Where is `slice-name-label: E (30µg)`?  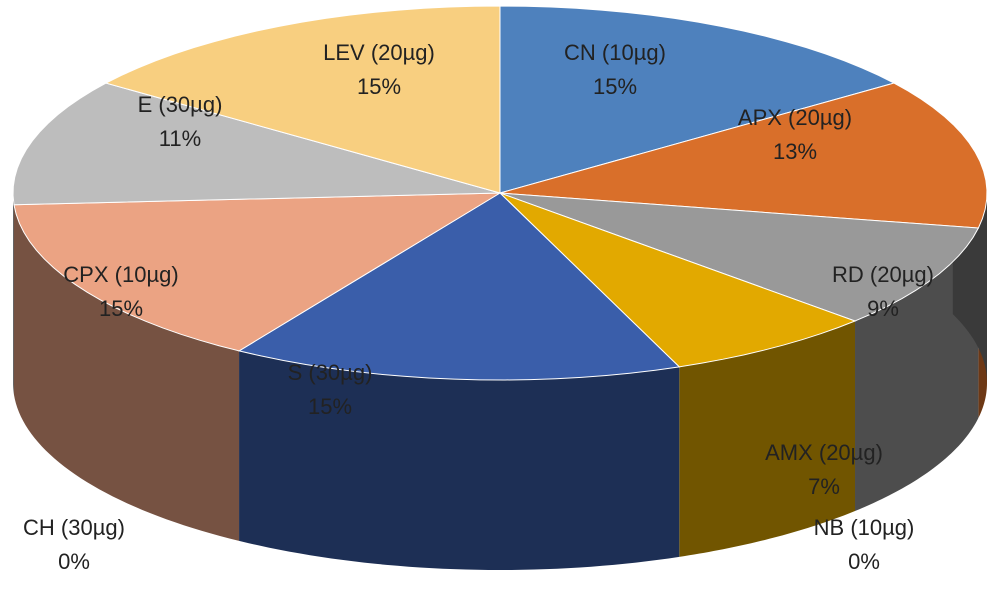
slice-name-label: E (30µg) is located at coordinates (180, 104).